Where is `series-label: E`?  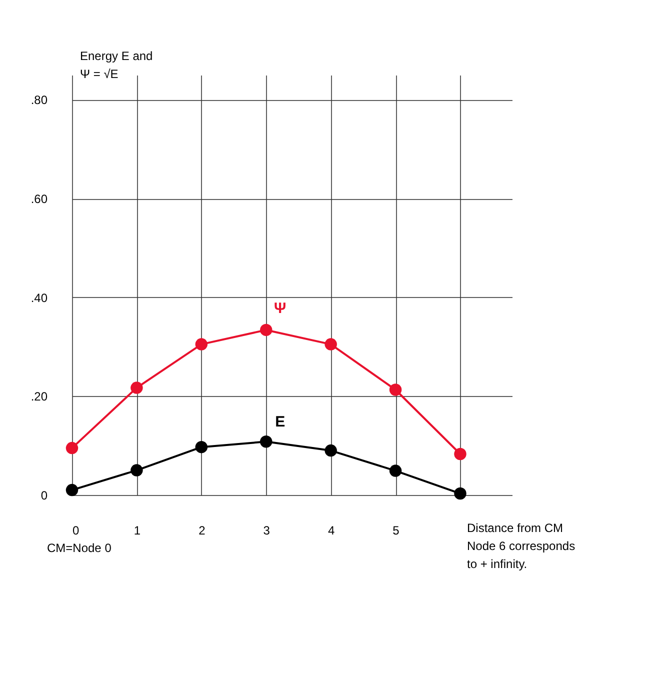 series-label: E is located at coordinates (280, 422).